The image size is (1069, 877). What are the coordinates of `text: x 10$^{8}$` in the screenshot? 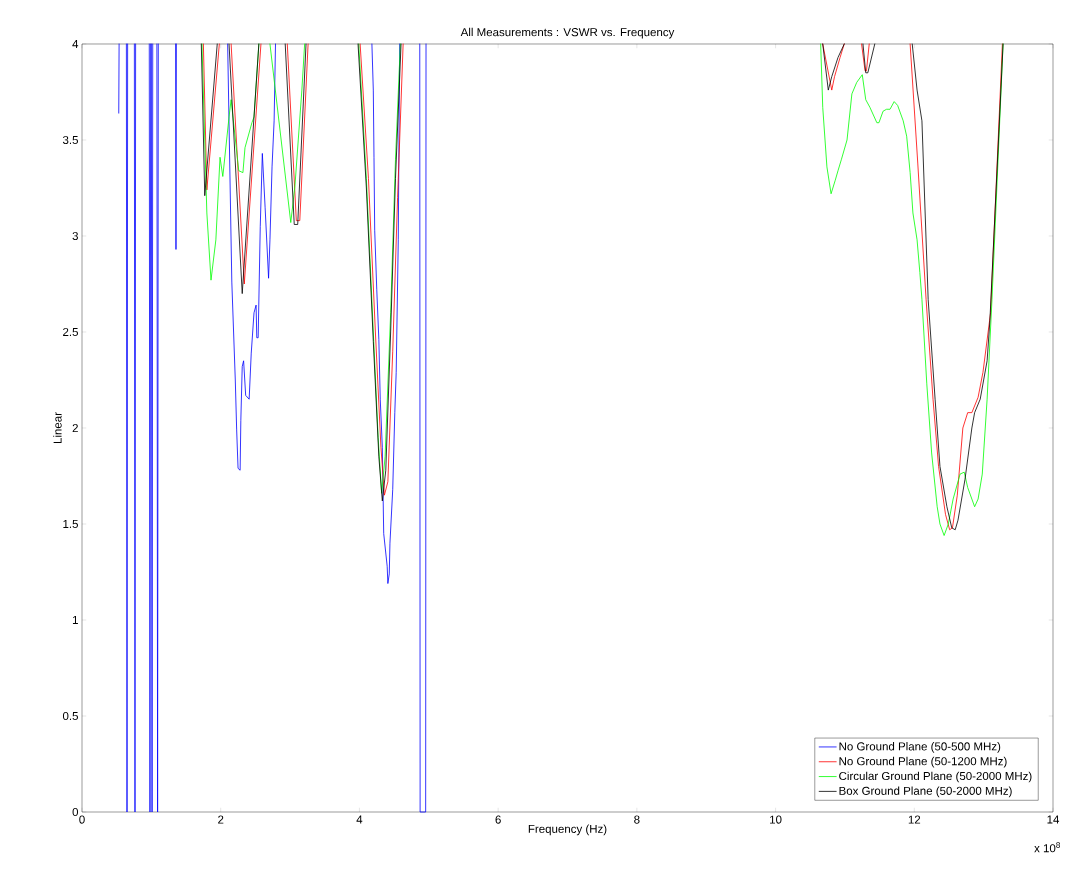 It's located at (1047, 847).